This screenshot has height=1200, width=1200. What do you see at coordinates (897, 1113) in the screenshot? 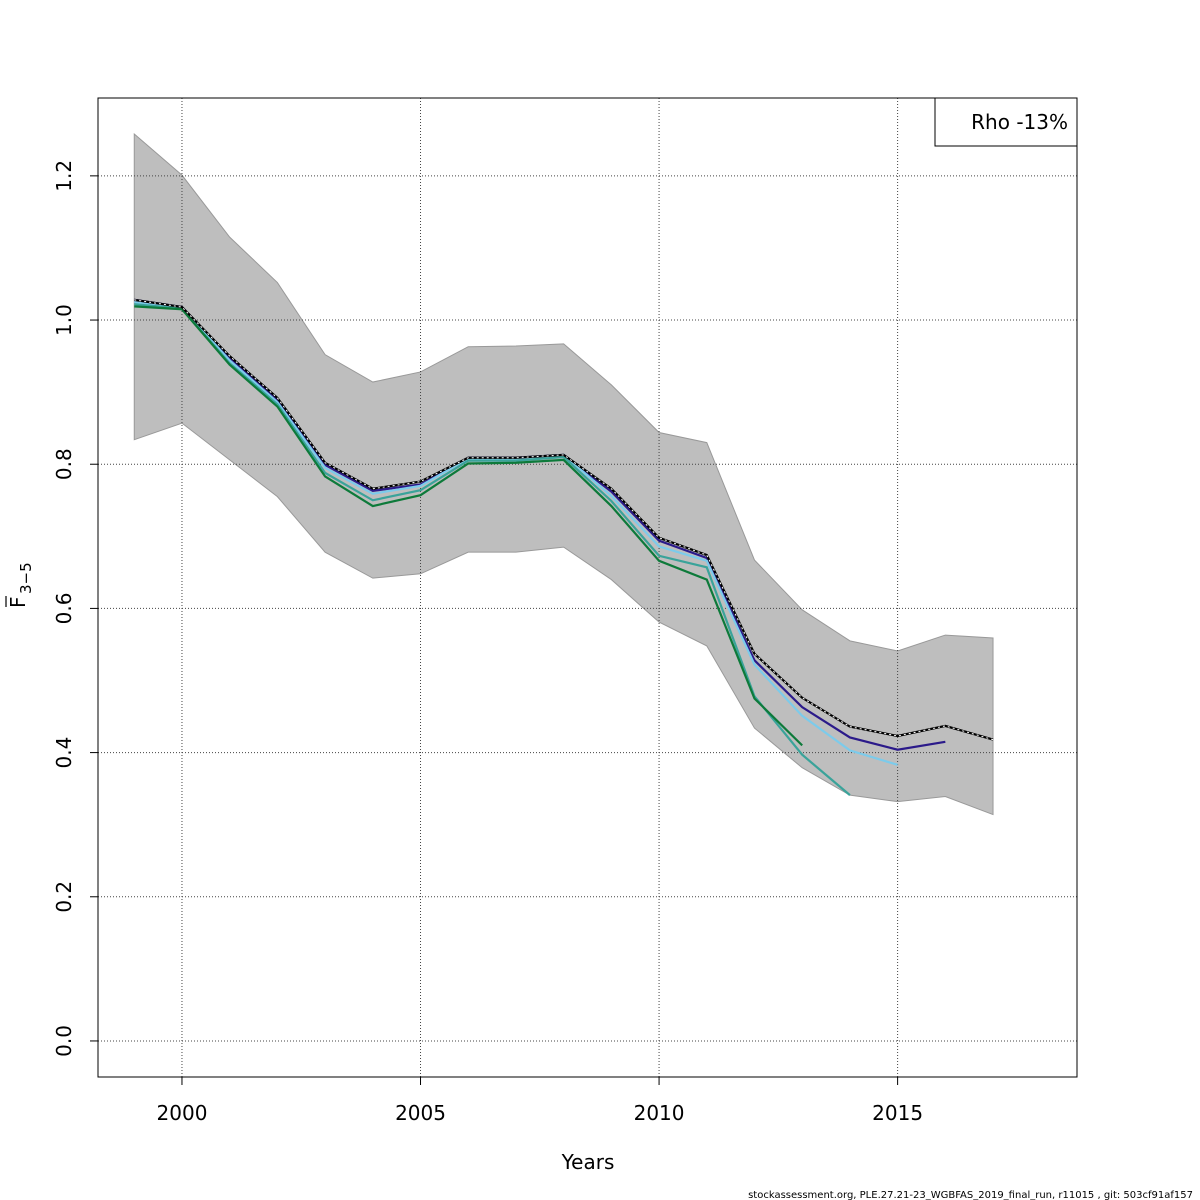
I see `x-tick-label: 2015` at bounding box center [897, 1113].